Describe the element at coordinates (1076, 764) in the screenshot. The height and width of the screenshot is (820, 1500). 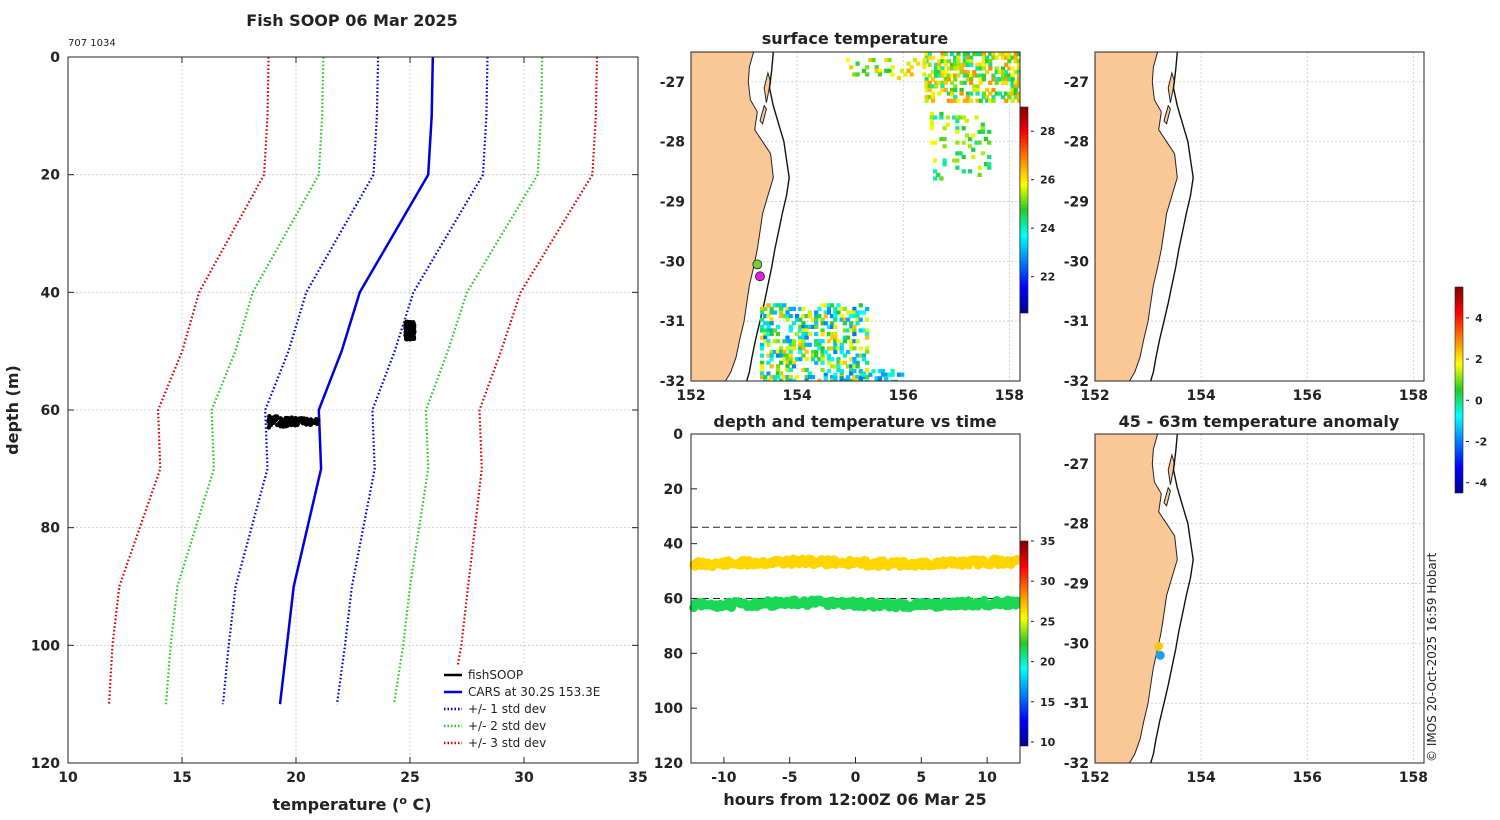
I see `anomaly-ytick-label: -32` at that location.